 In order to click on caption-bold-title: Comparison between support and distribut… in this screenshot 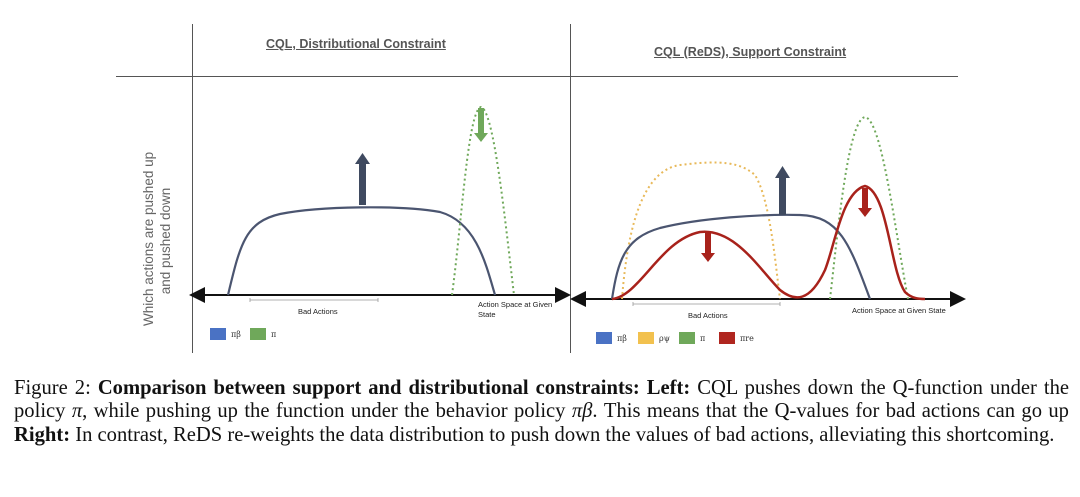, I will do `click(368, 388)`.